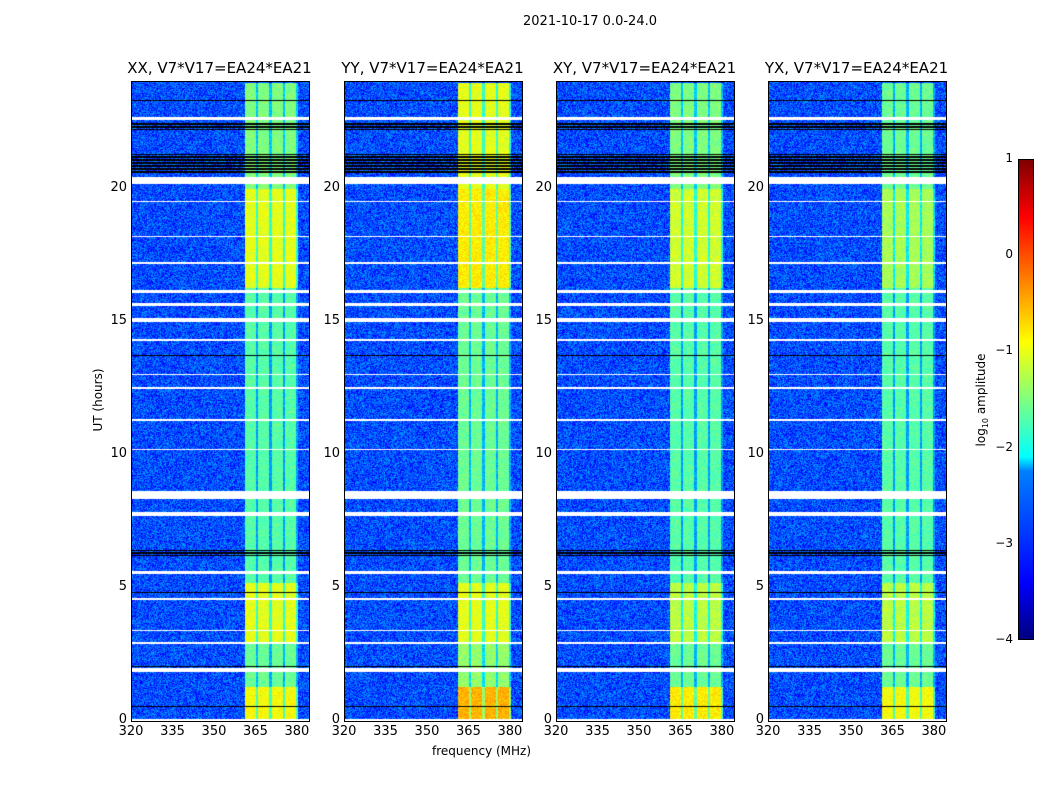  Describe the element at coordinates (986, 423) in the screenshot. I see `colorbar-label-sub: 10` at that location.